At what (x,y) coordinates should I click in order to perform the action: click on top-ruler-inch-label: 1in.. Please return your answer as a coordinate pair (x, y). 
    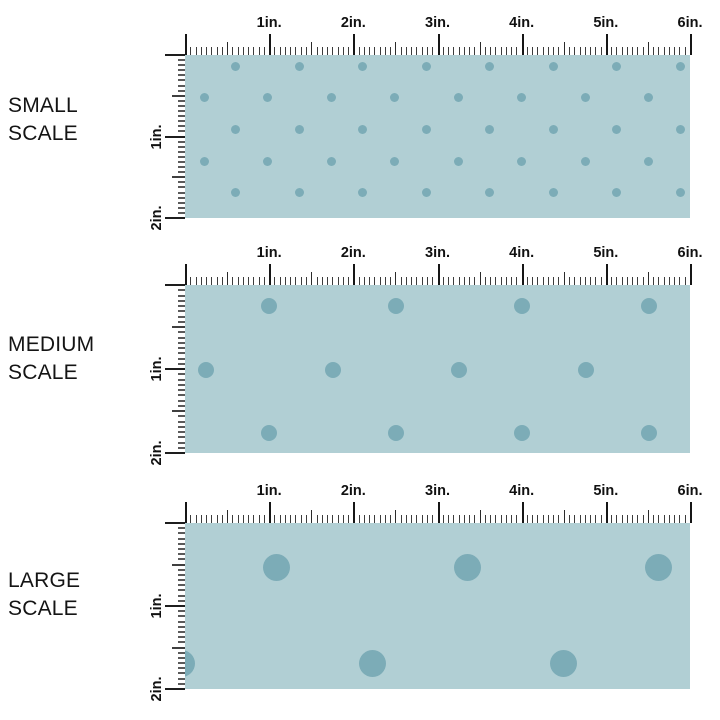
    Looking at the image, I should click on (269, 253).